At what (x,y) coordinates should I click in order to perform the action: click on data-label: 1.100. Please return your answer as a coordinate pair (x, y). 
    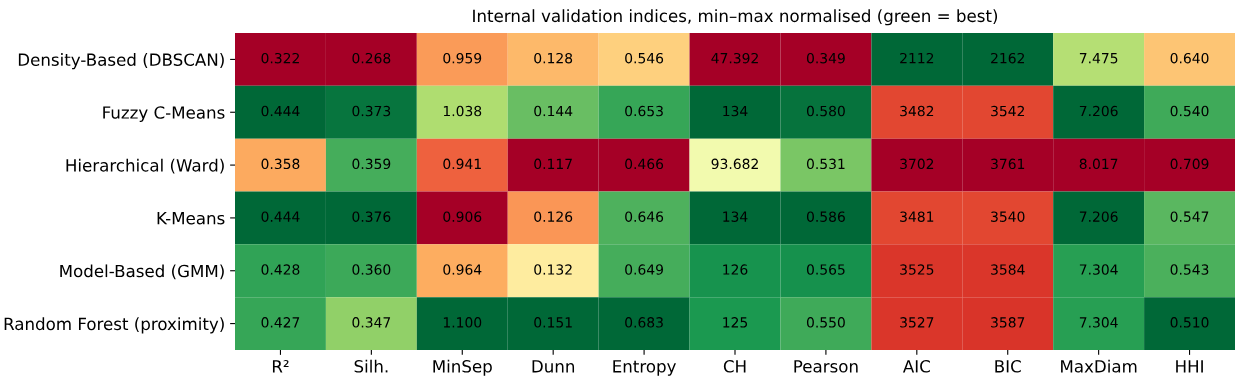
    Looking at the image, I should click on (462, 322).